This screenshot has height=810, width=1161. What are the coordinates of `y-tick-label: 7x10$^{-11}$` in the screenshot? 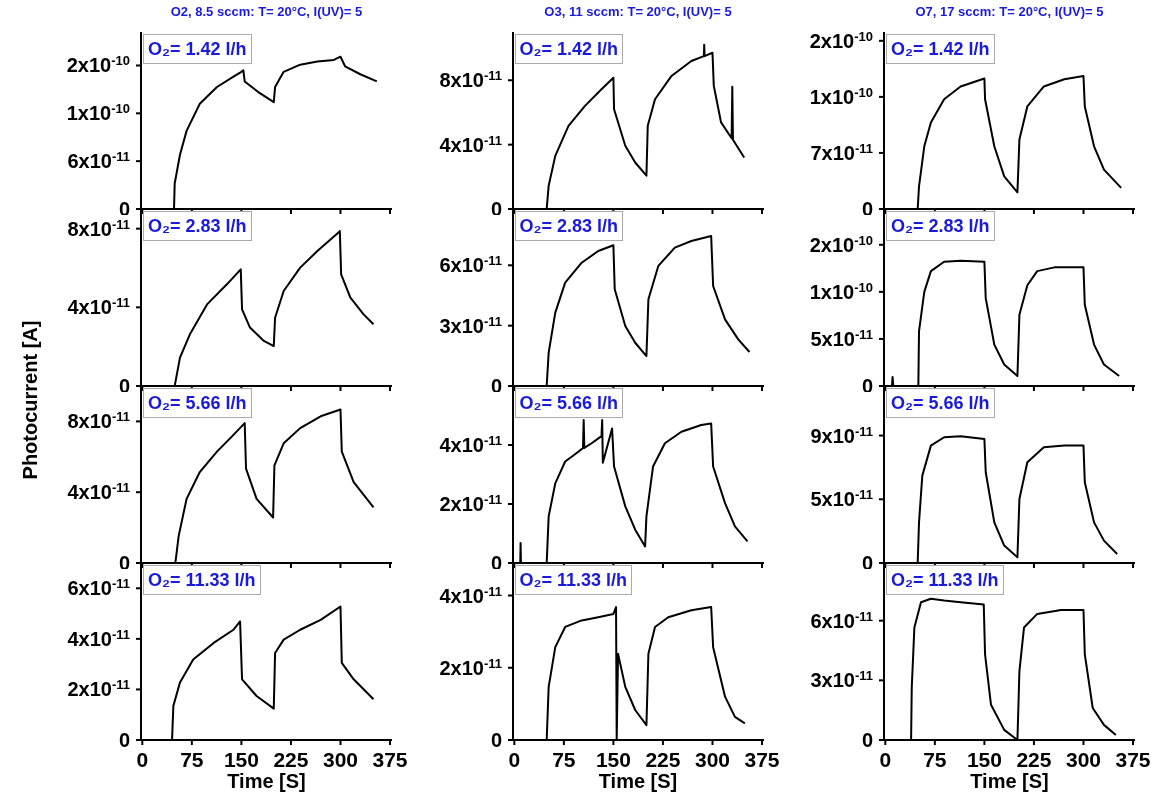 It's located at (841, 152).